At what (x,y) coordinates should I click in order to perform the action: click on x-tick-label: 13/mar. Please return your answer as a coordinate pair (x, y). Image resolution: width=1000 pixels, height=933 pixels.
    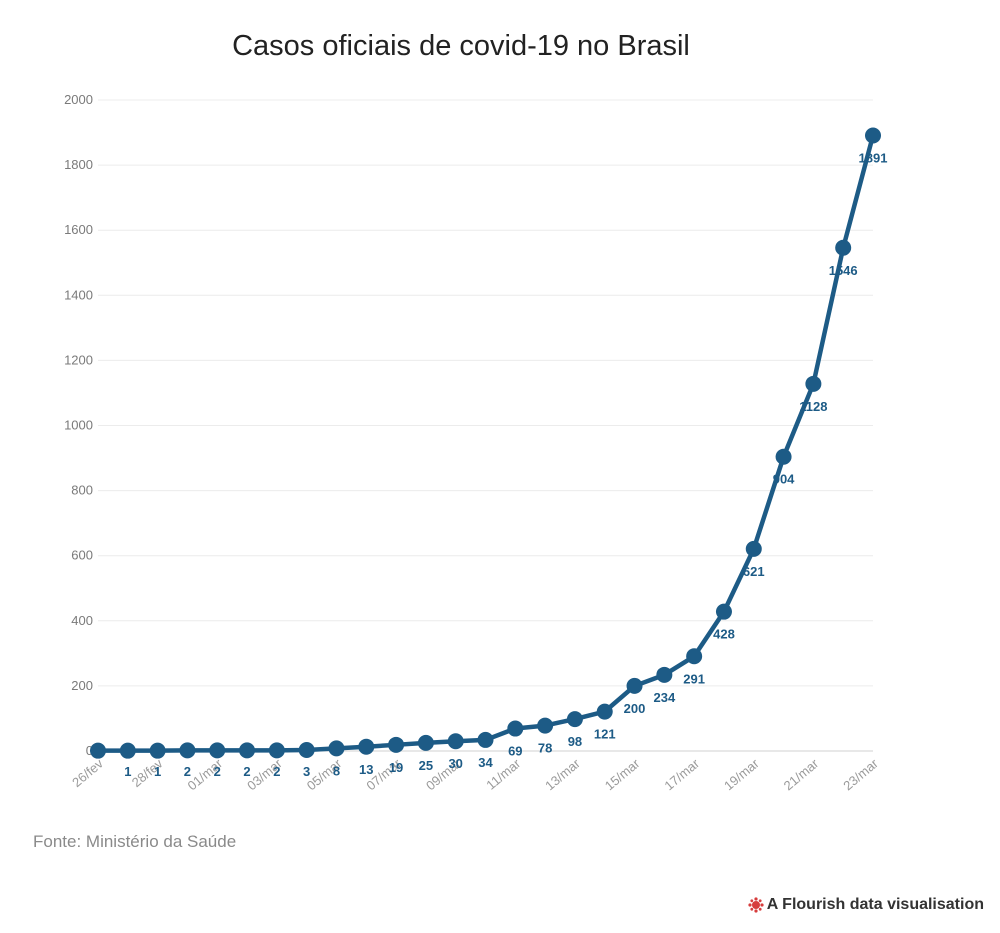
    Looking at the image, I should click on (562, 774).